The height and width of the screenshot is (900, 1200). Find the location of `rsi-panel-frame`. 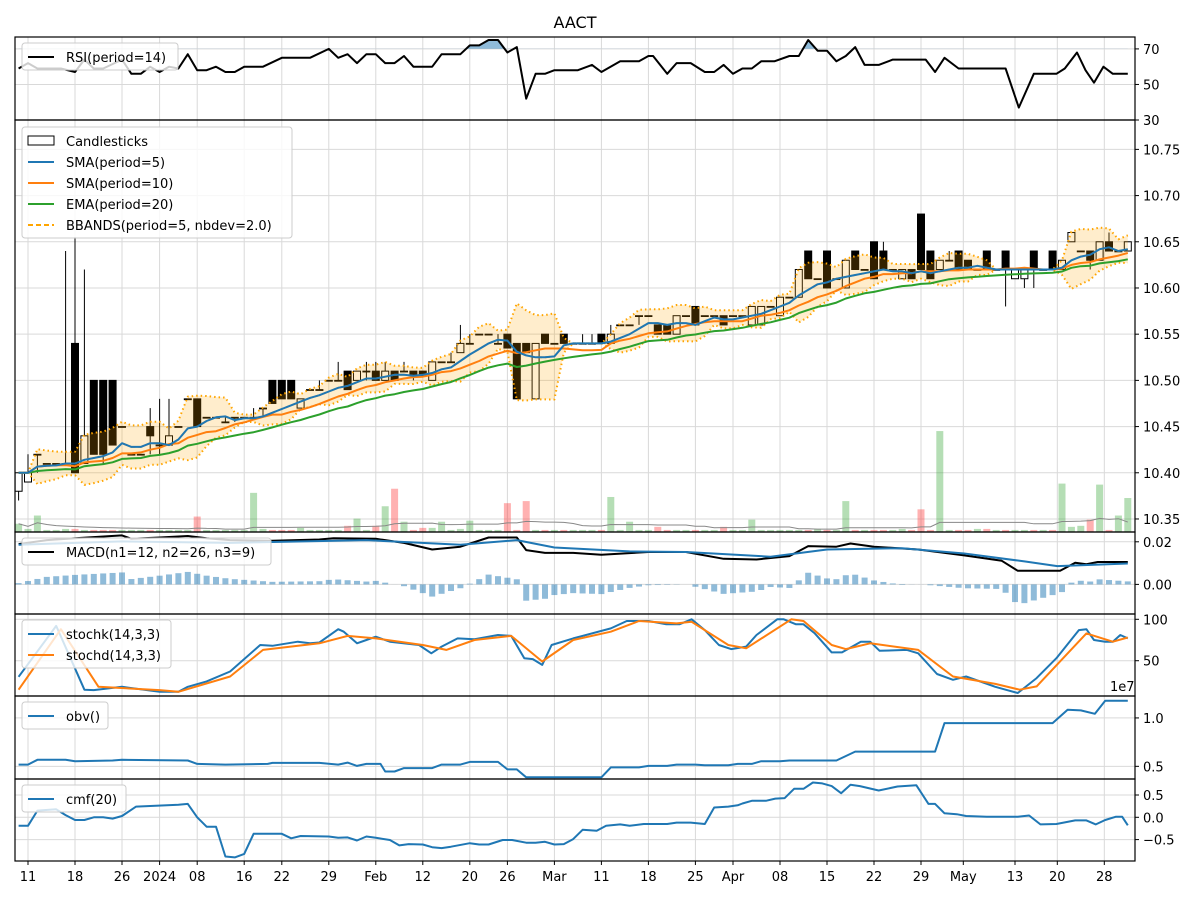

rsi-panel-frame is located at coordinates (575, 78).